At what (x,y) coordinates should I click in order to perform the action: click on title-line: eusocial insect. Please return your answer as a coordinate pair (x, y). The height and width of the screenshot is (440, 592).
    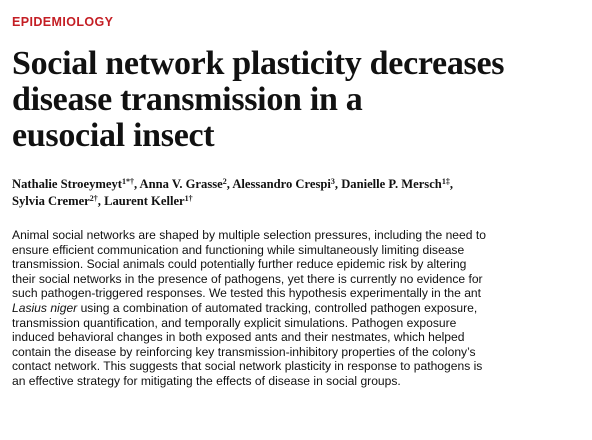
    Looking at the image, I should click on (113, 135).